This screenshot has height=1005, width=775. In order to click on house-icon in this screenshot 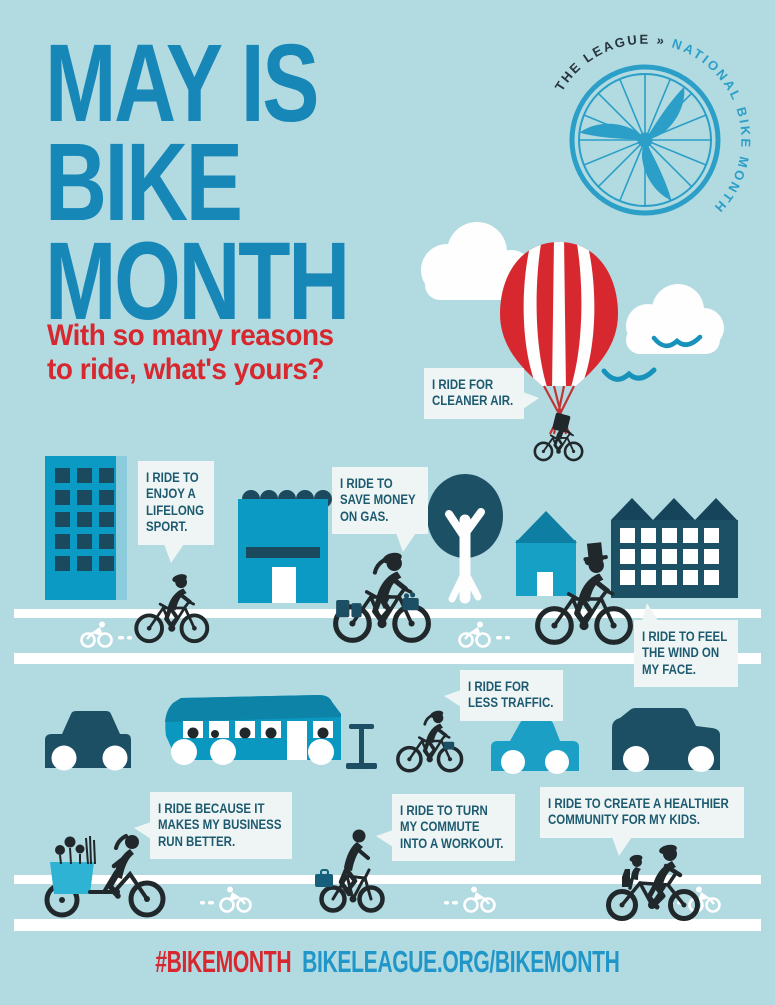, I will do `click(546, 553)`.